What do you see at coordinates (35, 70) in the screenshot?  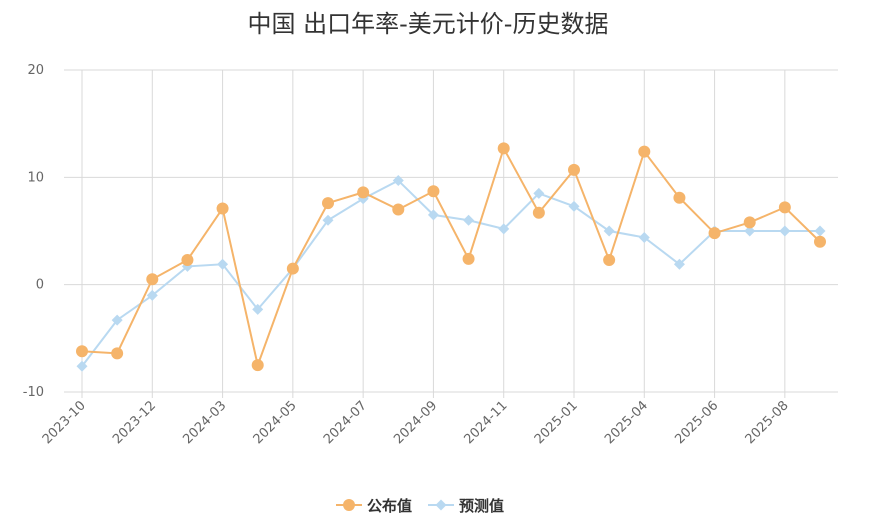 I see `y-tick-label: 20` at bounding box center [35, 70].